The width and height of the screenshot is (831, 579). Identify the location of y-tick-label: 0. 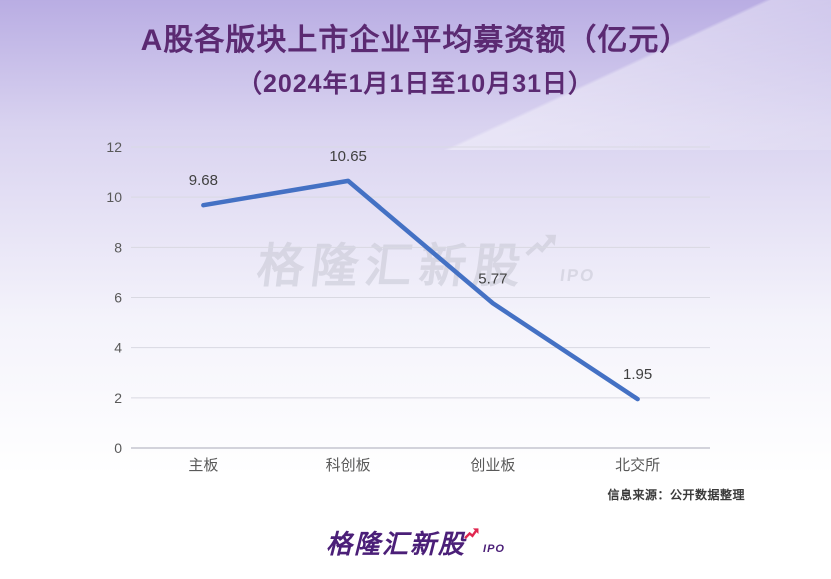
(118, 448).